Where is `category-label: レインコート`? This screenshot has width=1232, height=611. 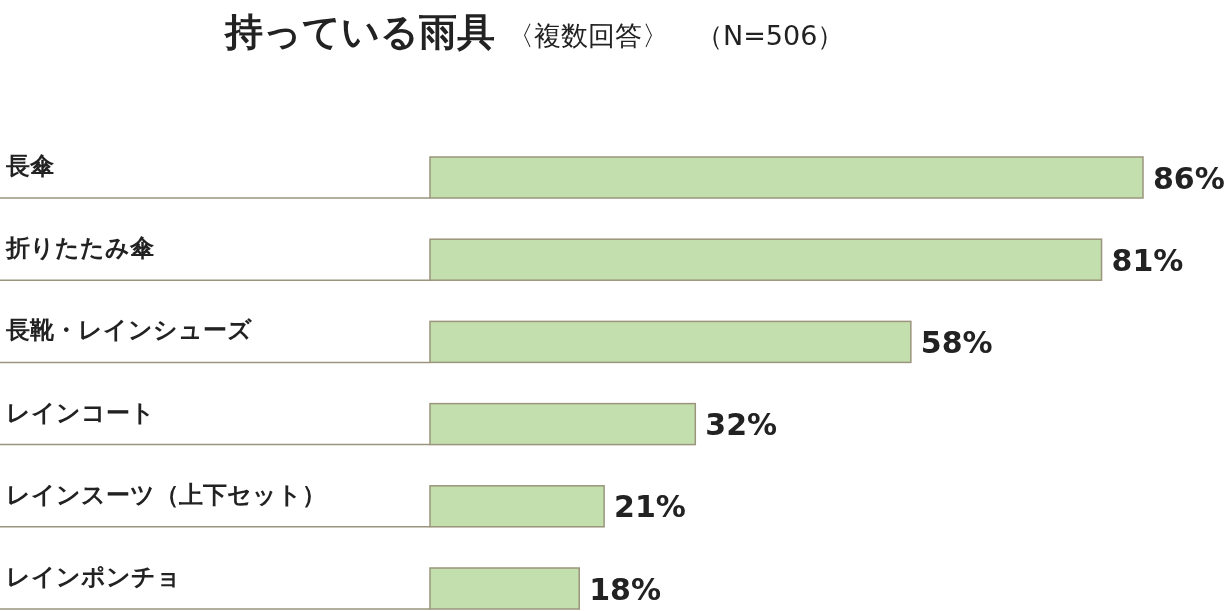
category-label: レインコート is located at coordinates (80, 412).